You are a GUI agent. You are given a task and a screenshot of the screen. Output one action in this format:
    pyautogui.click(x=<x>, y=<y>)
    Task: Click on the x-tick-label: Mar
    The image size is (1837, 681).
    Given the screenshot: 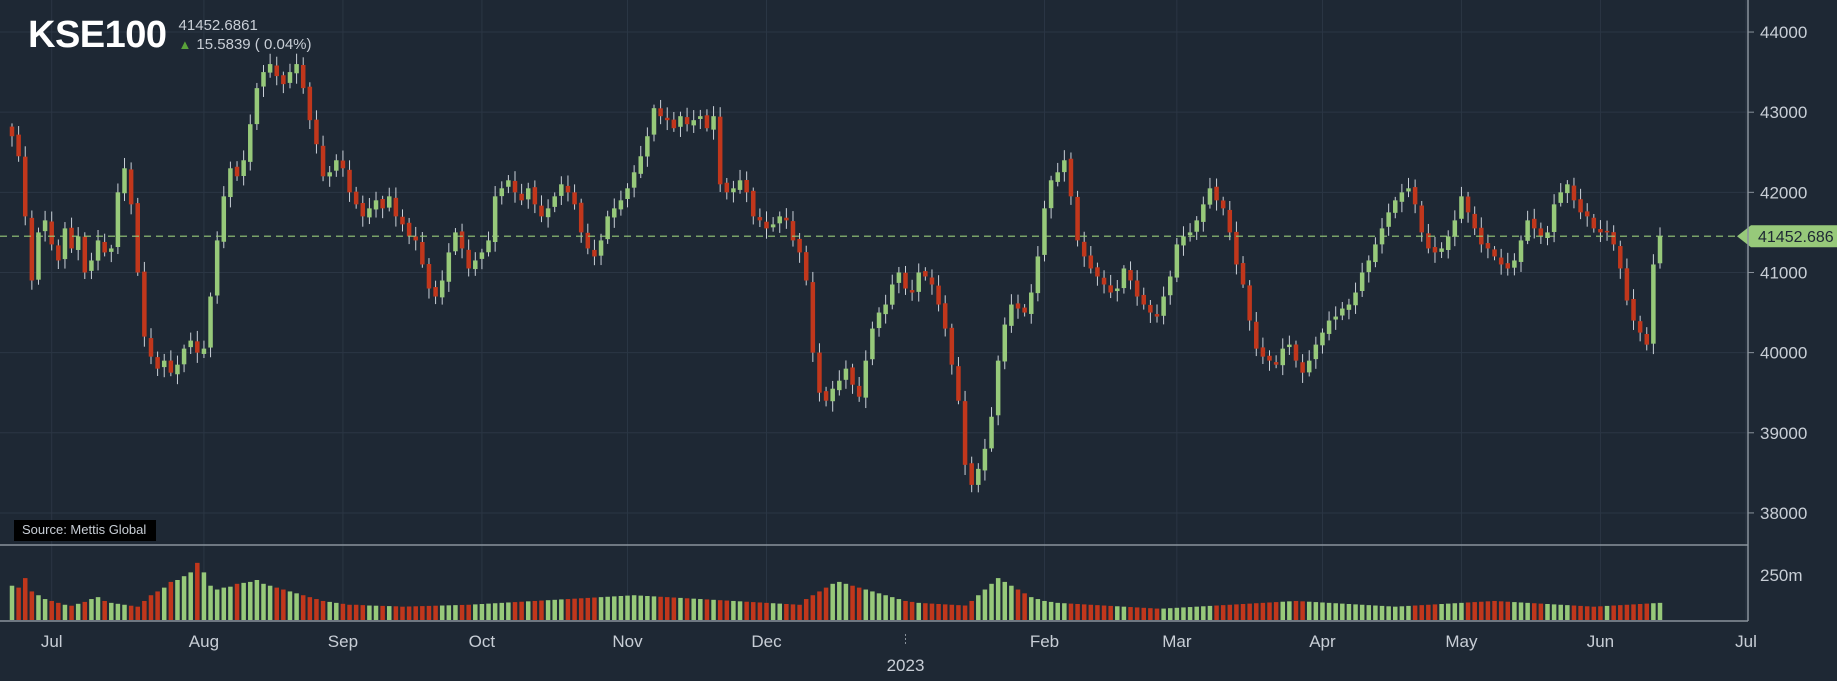 What is the action you would take?
    pyautogui.click(x=1177, y=641)
    